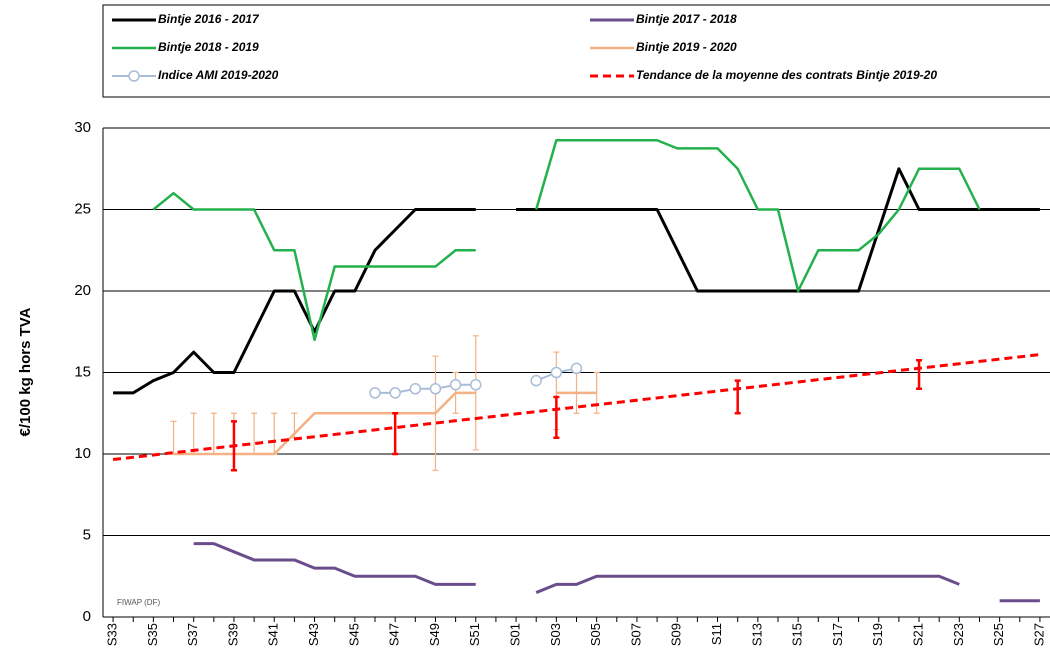 The height and width of the screenshot is (659, 1050). I want to click on x-tick-label: S13, so click(756, 634).